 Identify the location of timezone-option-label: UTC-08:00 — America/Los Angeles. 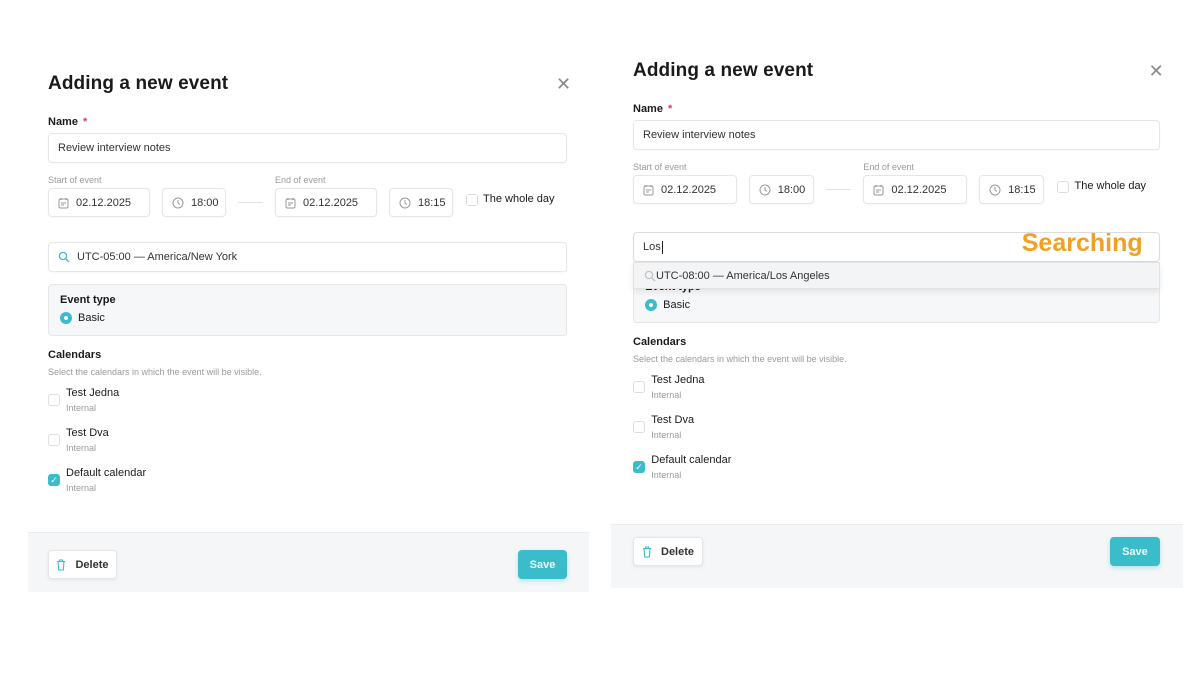
(743, 275).